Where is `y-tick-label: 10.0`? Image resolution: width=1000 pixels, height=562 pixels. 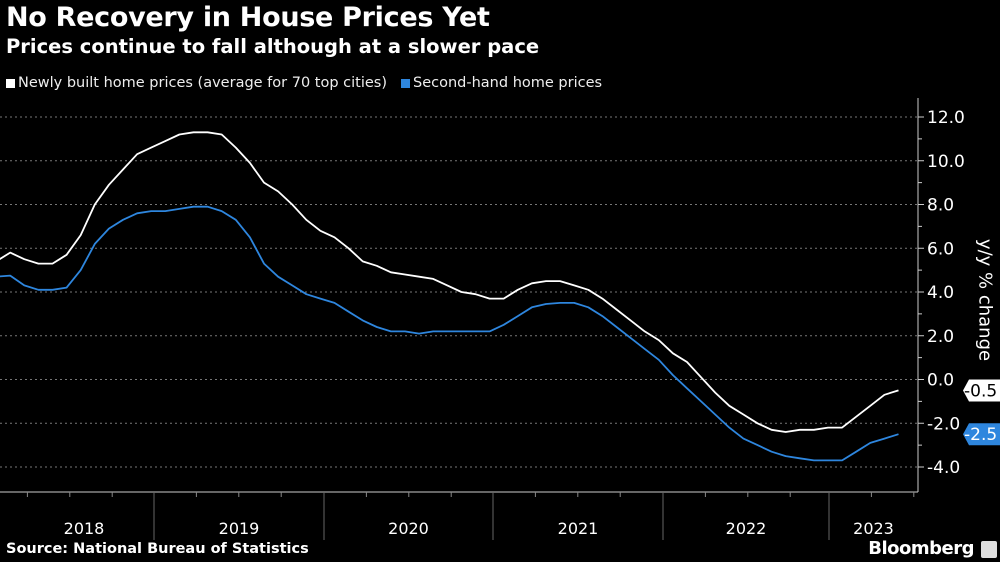
y-tick-label: 10.0 is located at coordinates (946, 162).